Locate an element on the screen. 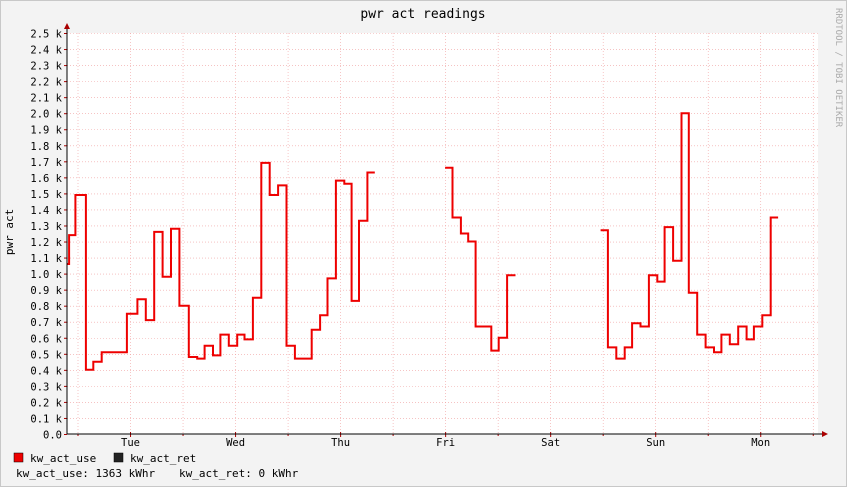 The height and width of the screenshot is (487, 847). y-tick-label: 0.1 k is located at coordinates (46, 419).